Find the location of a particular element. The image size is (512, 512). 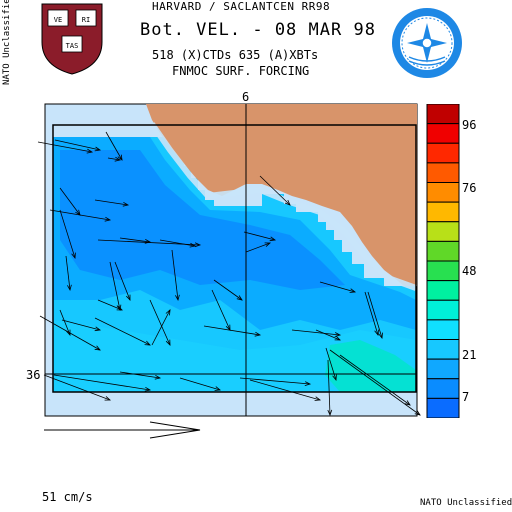

header-title: HARVARD / SACLANTCEN RR98 is located at coordinates (241, 6).